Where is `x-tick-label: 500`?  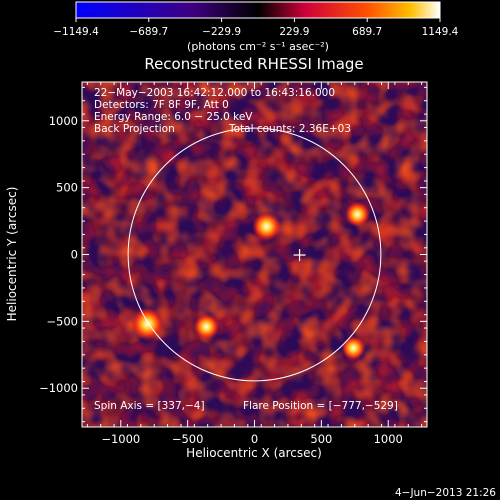 x-tick-label: 500 is located at coordinates (321, 439).